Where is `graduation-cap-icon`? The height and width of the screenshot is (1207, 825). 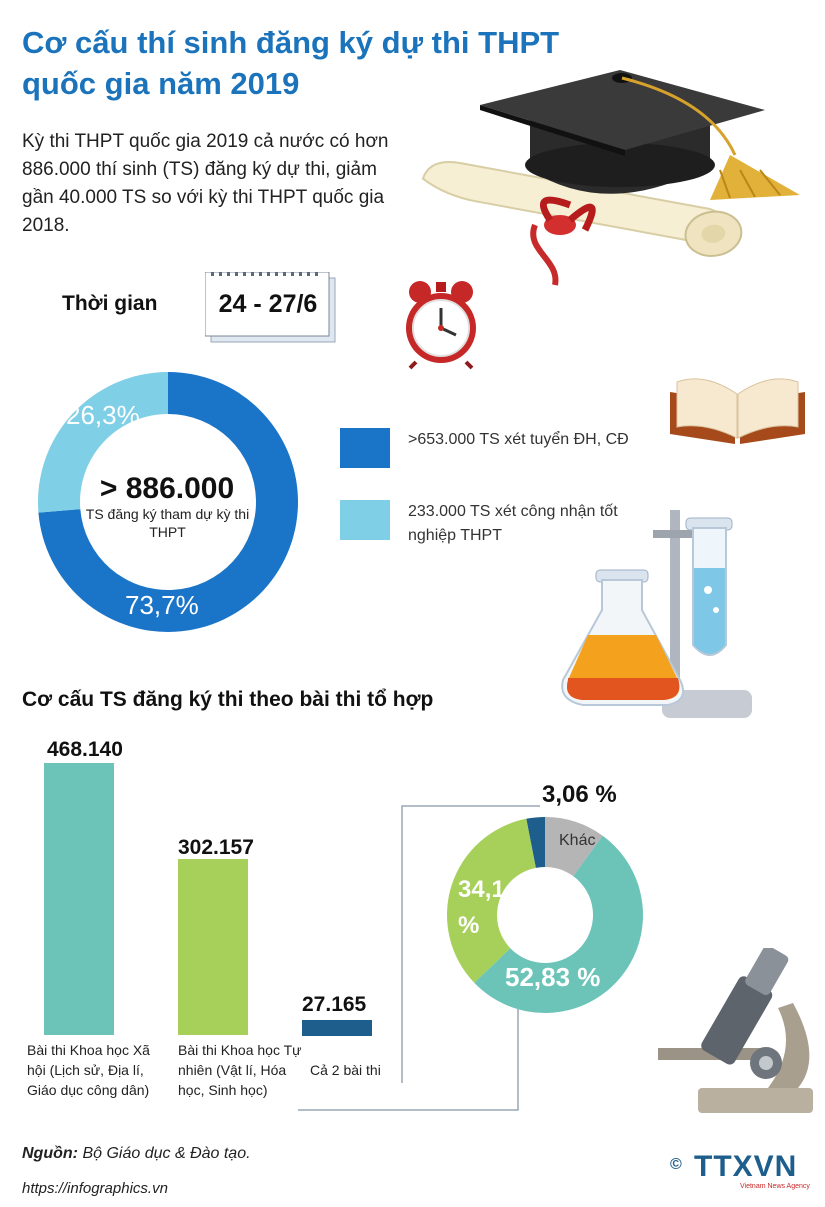 graduation-cap-icon is located at coordinates (610, 178).